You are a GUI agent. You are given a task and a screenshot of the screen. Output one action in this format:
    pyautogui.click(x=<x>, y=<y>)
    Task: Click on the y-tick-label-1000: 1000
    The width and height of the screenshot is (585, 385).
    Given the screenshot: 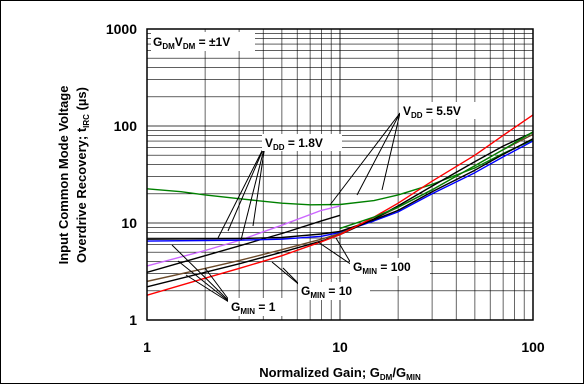 What is the action you would take?
    pyautogui.click(x=121, y=29)
    